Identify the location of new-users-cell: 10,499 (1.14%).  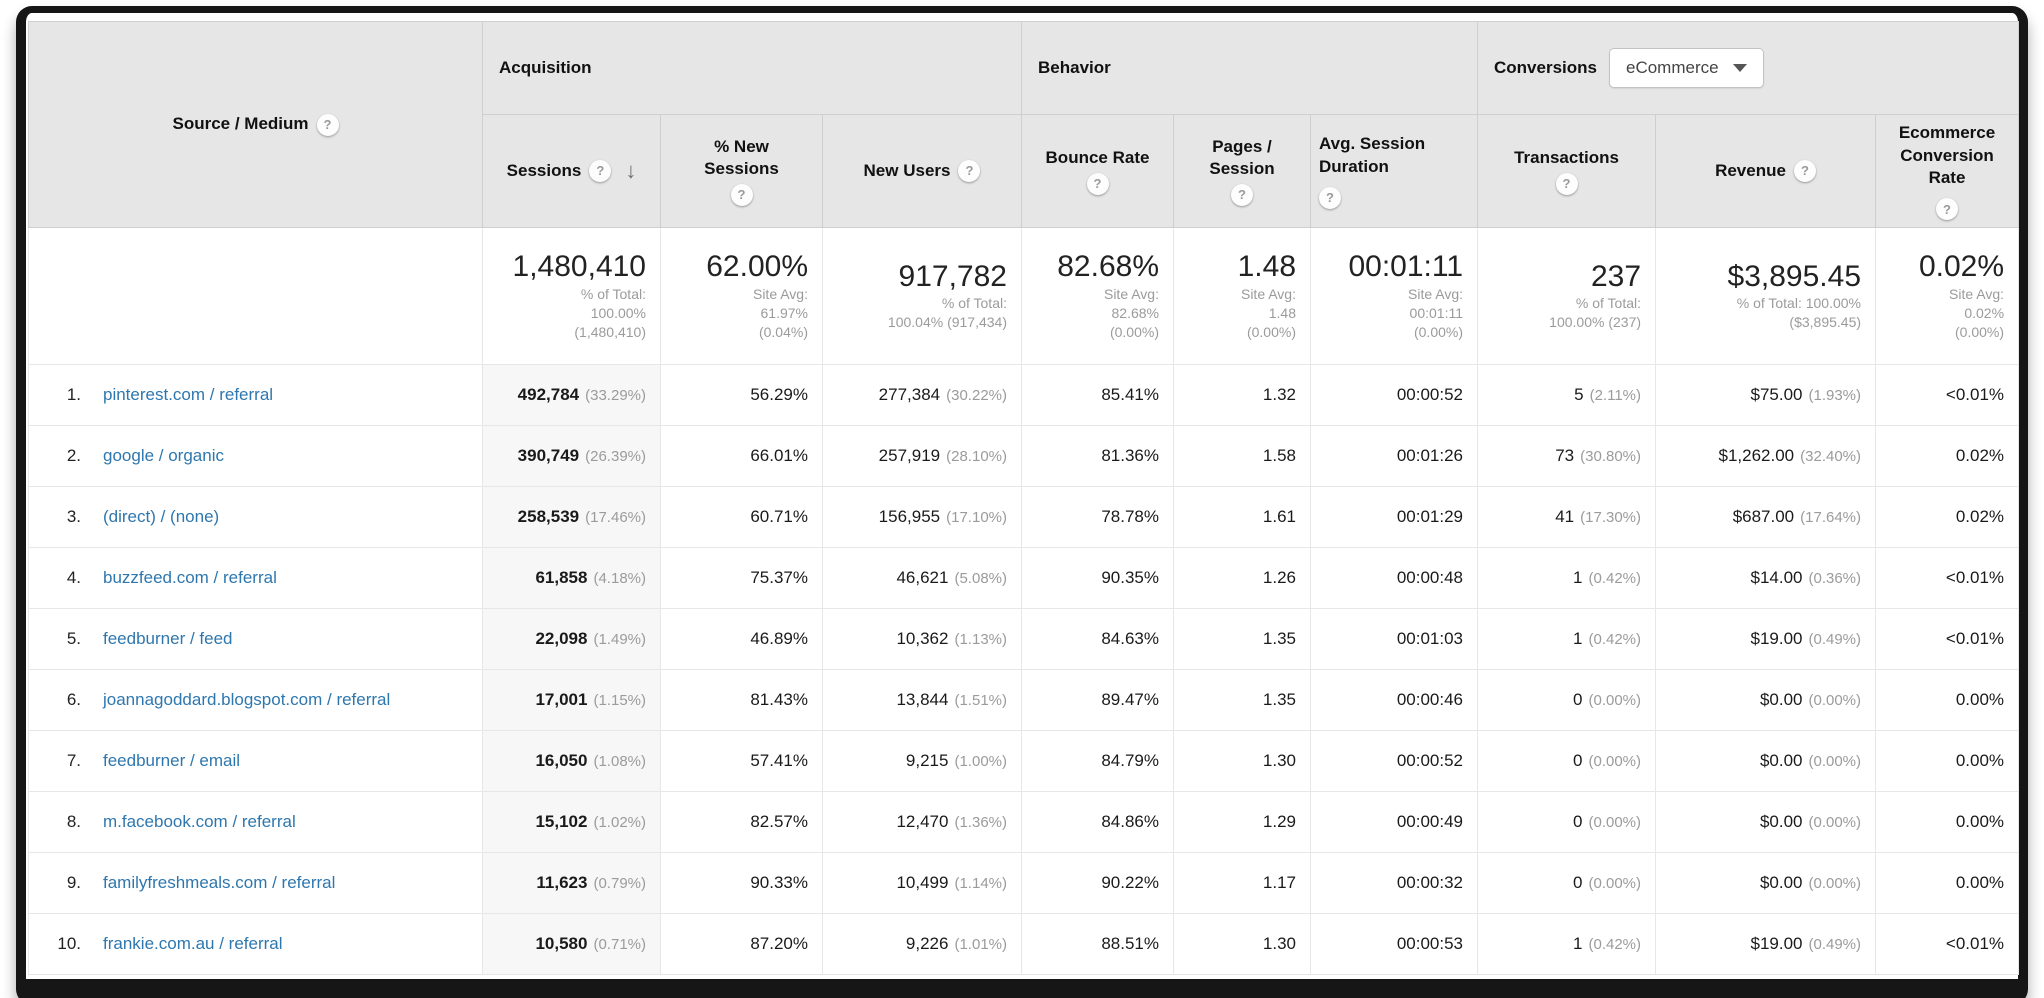
(922, 883).